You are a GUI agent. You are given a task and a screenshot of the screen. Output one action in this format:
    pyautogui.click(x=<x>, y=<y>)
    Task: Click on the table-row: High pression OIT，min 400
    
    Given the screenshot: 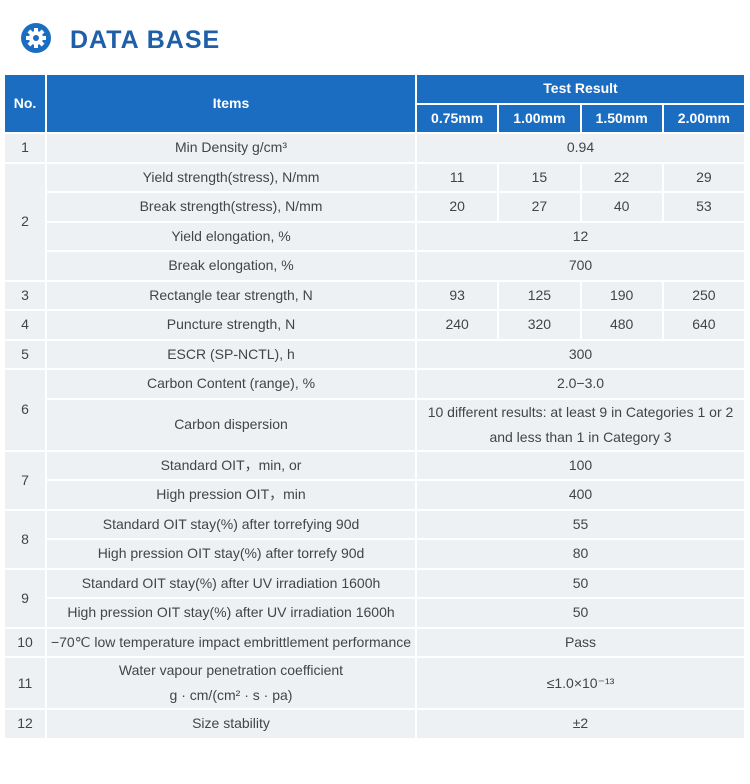 What is the action you would take?
    pyautogui.click(x=375, y=495)
    